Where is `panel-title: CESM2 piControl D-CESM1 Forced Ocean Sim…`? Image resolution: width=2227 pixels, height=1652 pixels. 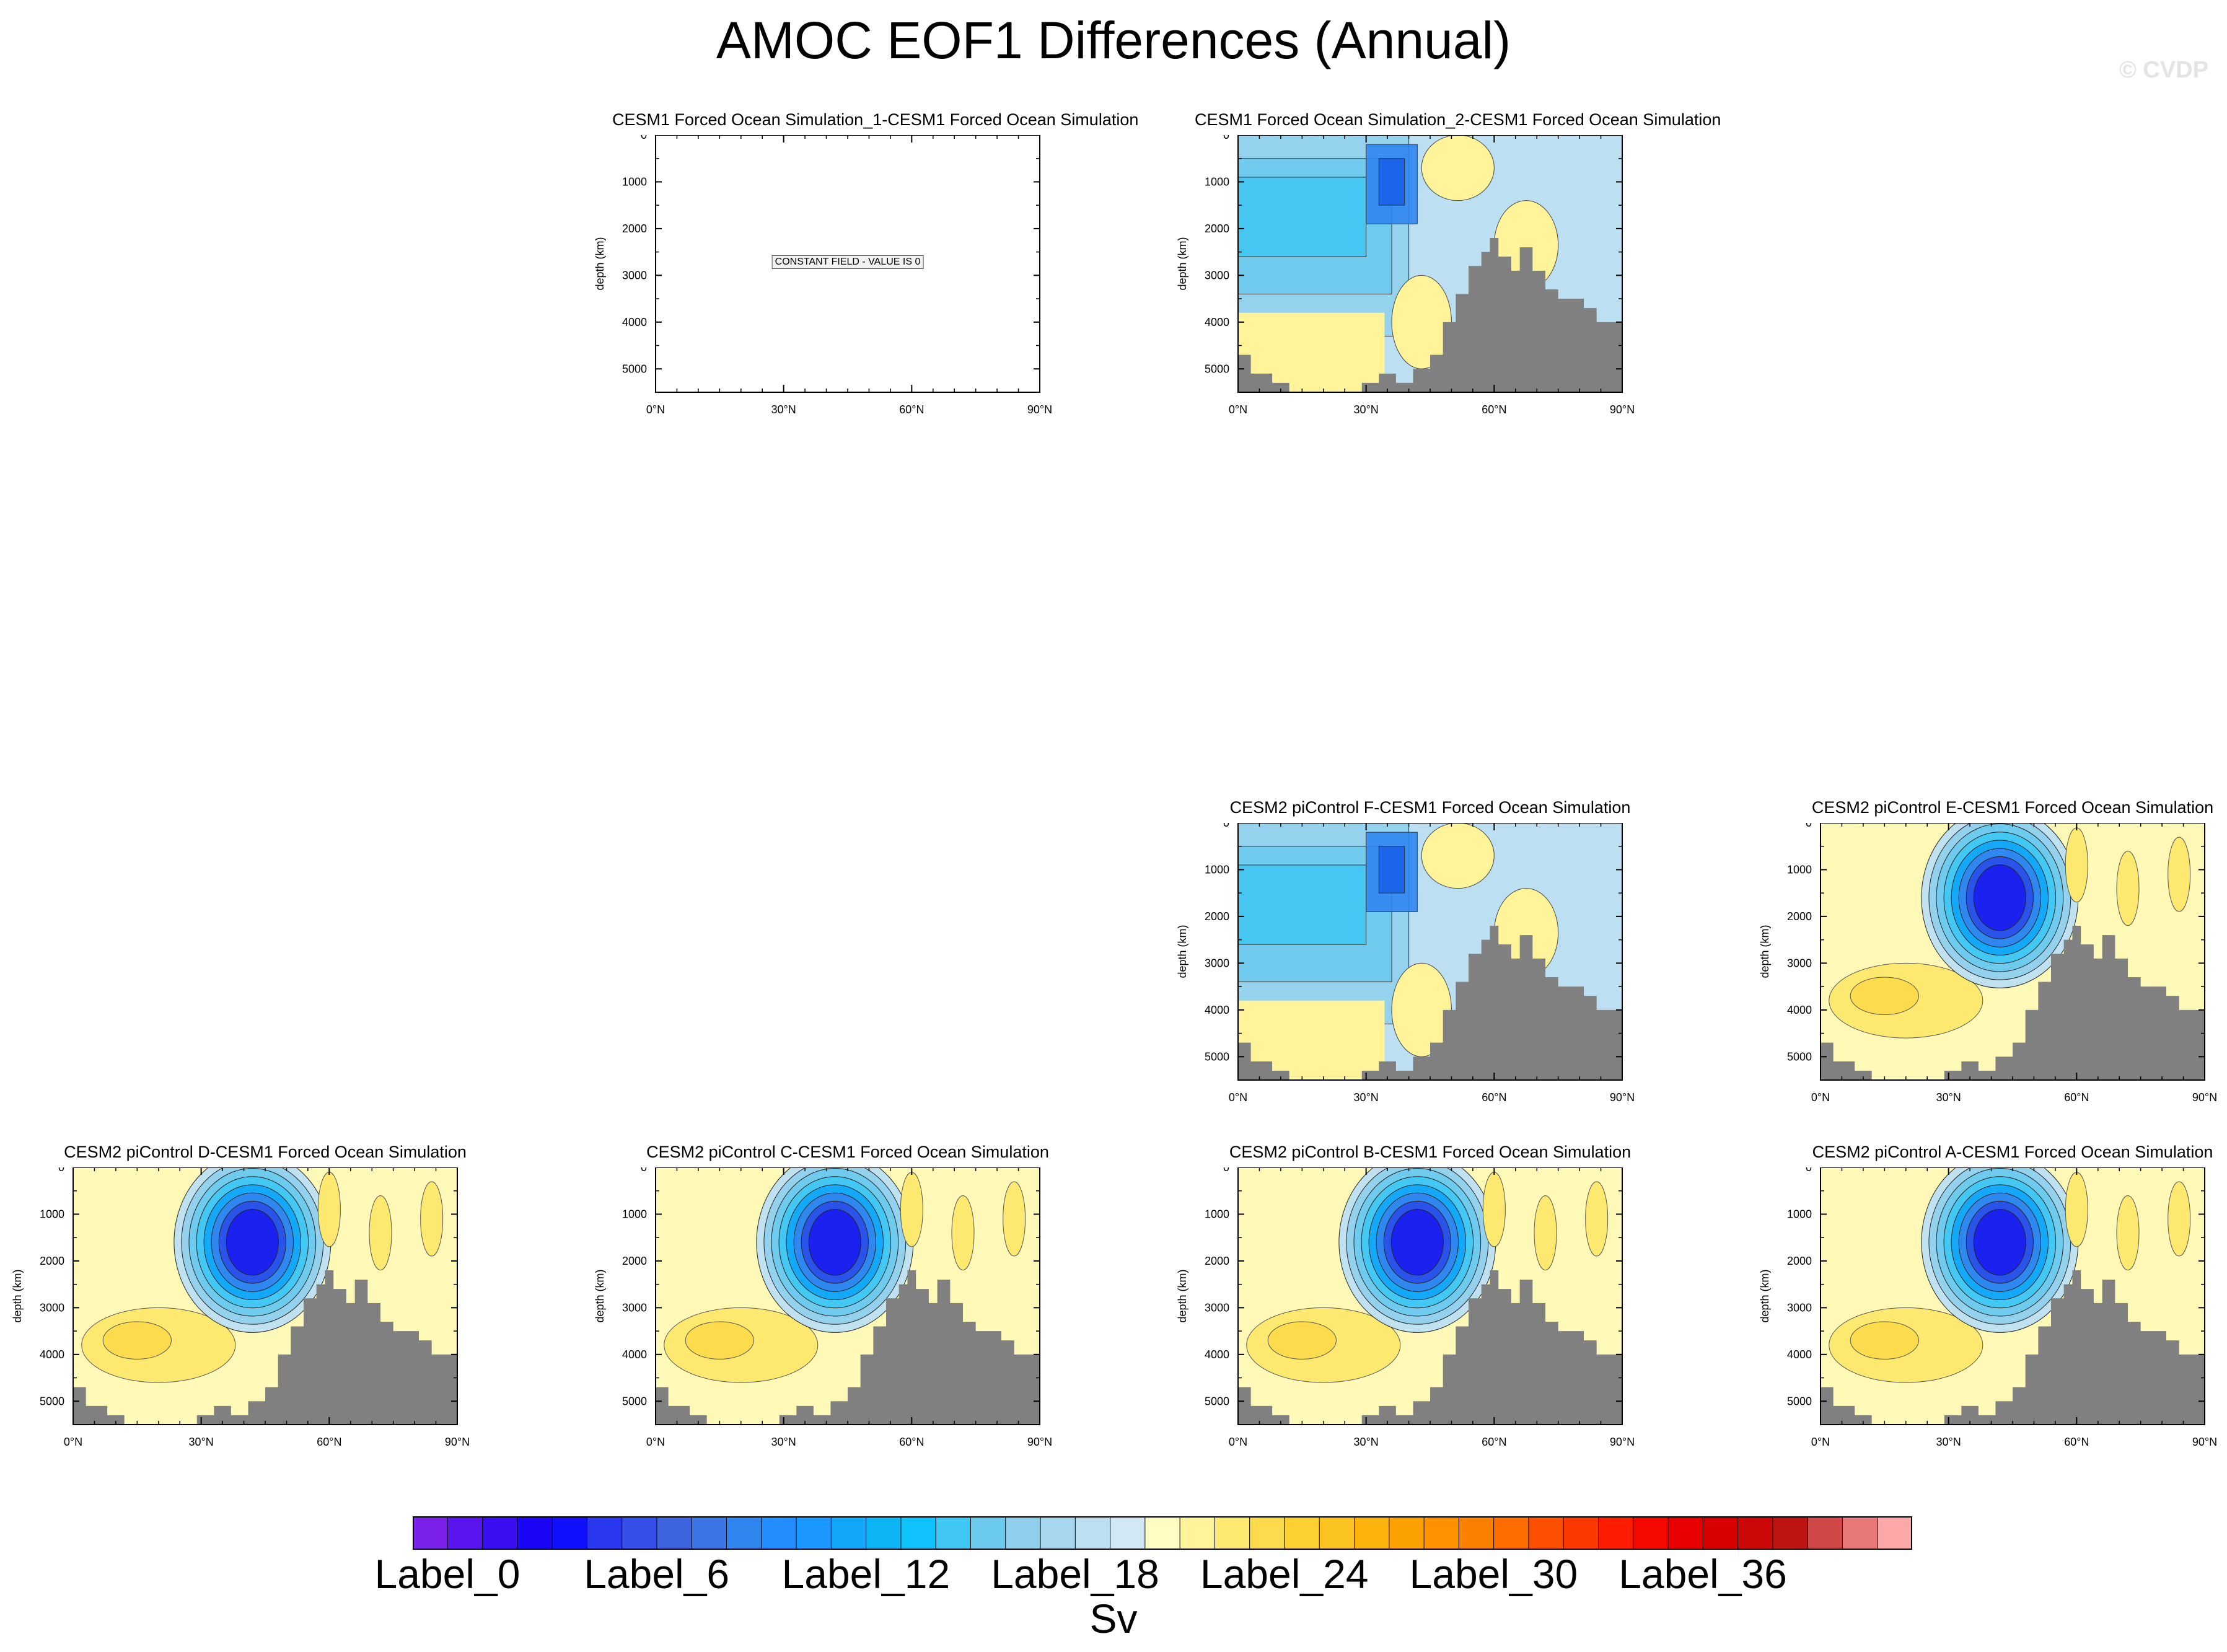
panel-title: CESM2 piControl D-CESM1 Forced Ocean Sim… is located at coordinates (265, 1152).